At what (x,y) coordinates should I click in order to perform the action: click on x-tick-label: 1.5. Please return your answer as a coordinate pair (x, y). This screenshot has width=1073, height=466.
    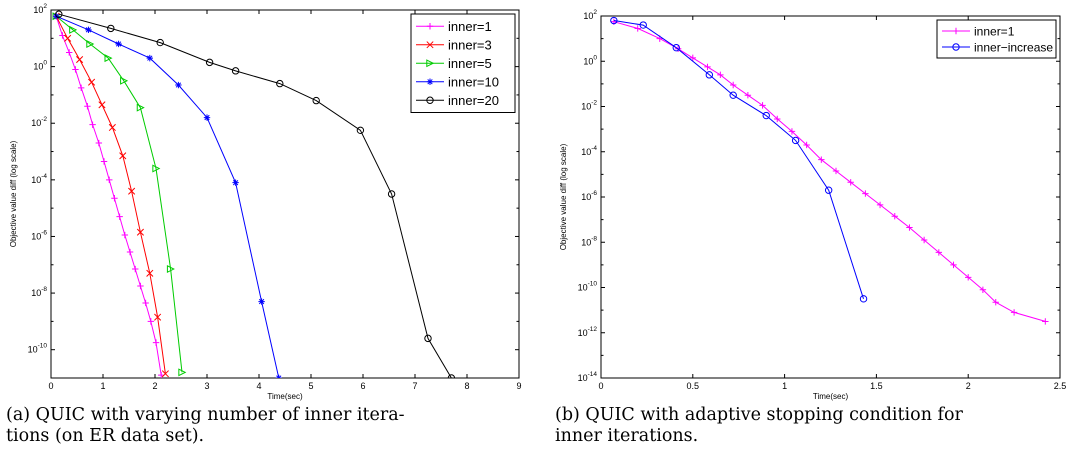
    Looking at the image, I should click on (876, 386).